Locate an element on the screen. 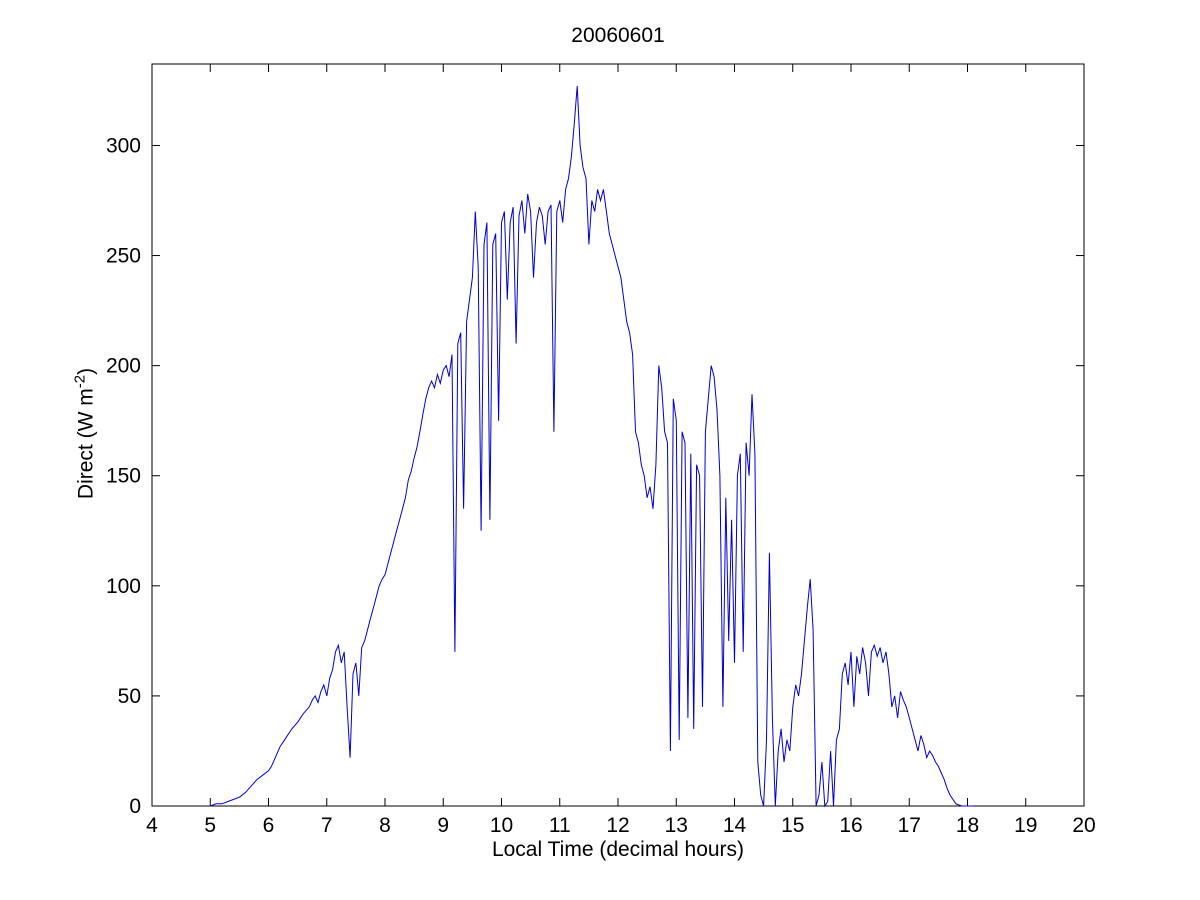  x-axis-label: Local Time (decimal hours) is located at coordinates (618, 849).